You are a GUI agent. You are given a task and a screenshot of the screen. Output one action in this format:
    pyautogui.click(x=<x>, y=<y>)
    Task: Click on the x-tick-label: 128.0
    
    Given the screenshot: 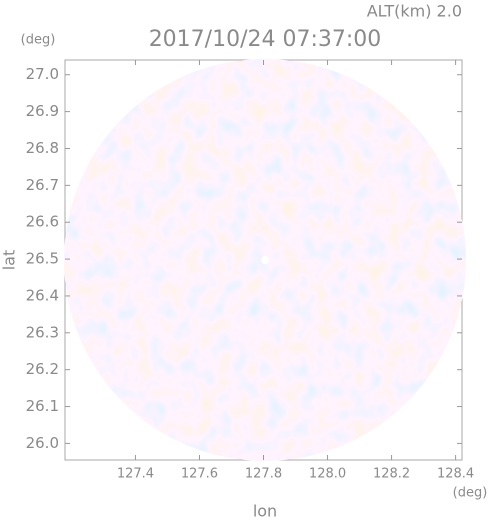 What is the action you would take?
    pyautogui.click(x=327, y=474)
    